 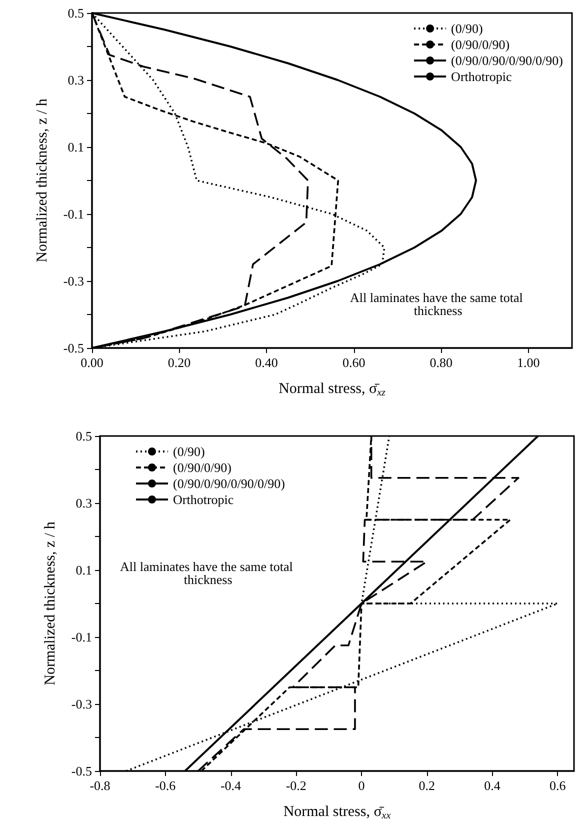 What do you see at coordinates (100, 785) in the screenshot?
I see `x-tick-label: -0.8` at bounding box center [100, 785].